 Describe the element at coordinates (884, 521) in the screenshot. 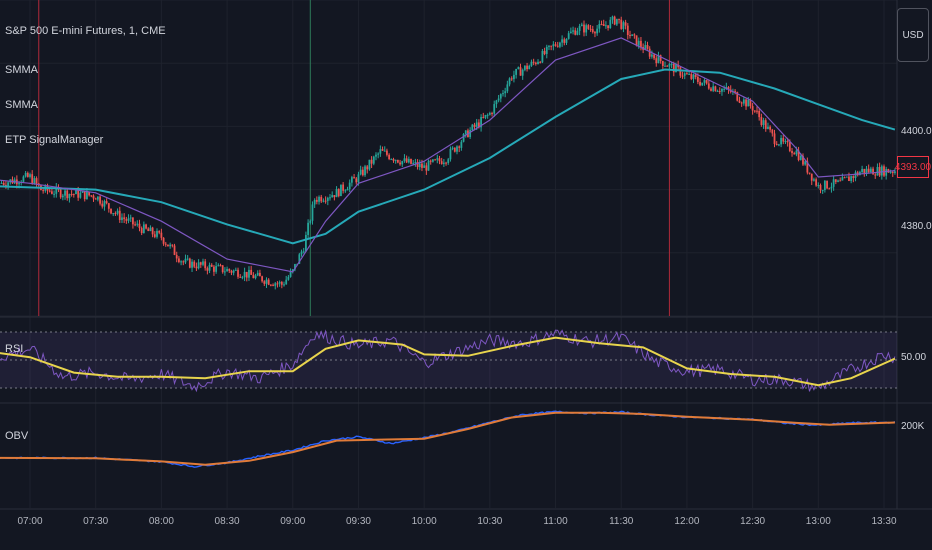

I see `time-tick-label: 13:30` at that location.